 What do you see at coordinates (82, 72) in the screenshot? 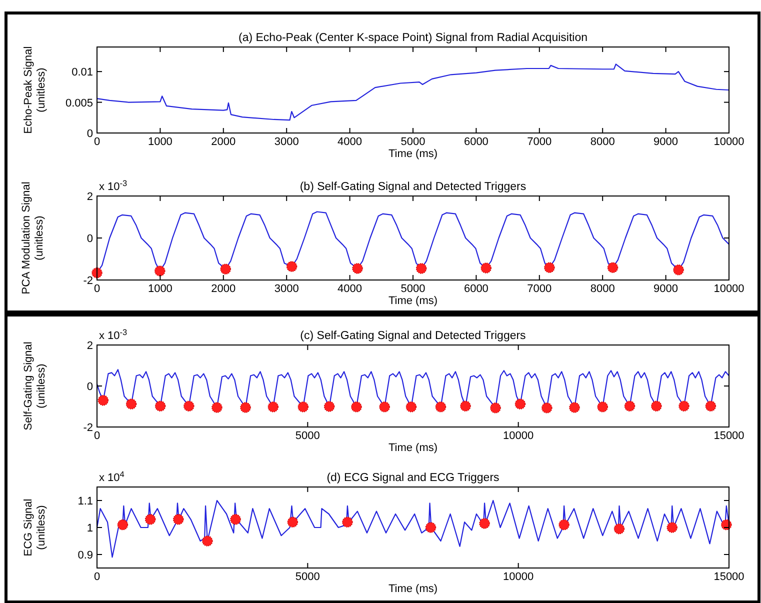
I see `y-tick-label: 0.01` at bounding box center [82, 72].